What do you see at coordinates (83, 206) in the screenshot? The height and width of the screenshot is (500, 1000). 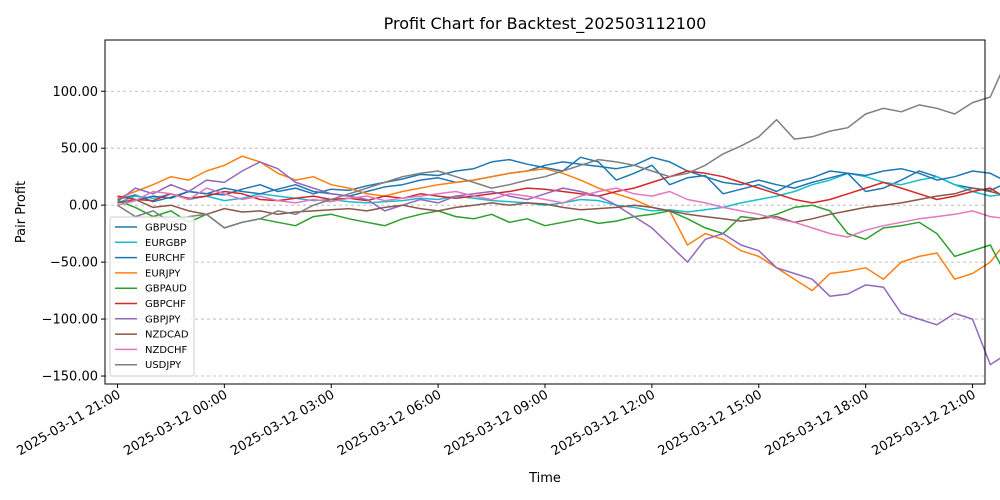 I see `y-tick-label: 0.00` at bounding box center [83, 206].